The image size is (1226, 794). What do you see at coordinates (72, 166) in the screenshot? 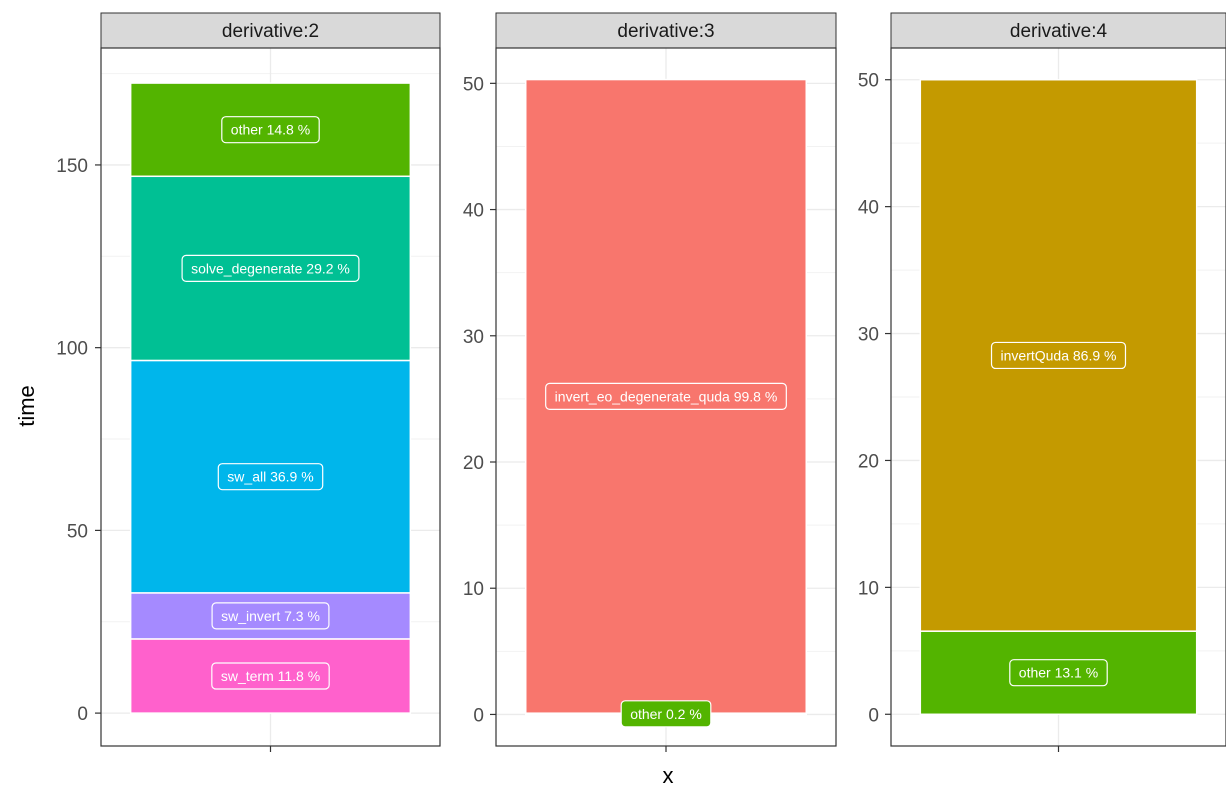
I see `y-tick-label: 150` at bounding box center [72, 166].